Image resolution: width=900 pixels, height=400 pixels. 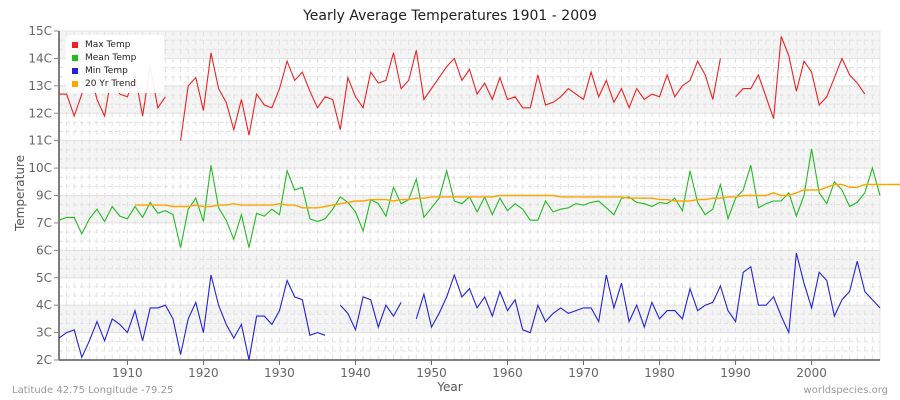 What do you see at coordinates (44, 360) in the screenshot?
I see `y-tick-label: 2C` at bounding box center [44, 360].